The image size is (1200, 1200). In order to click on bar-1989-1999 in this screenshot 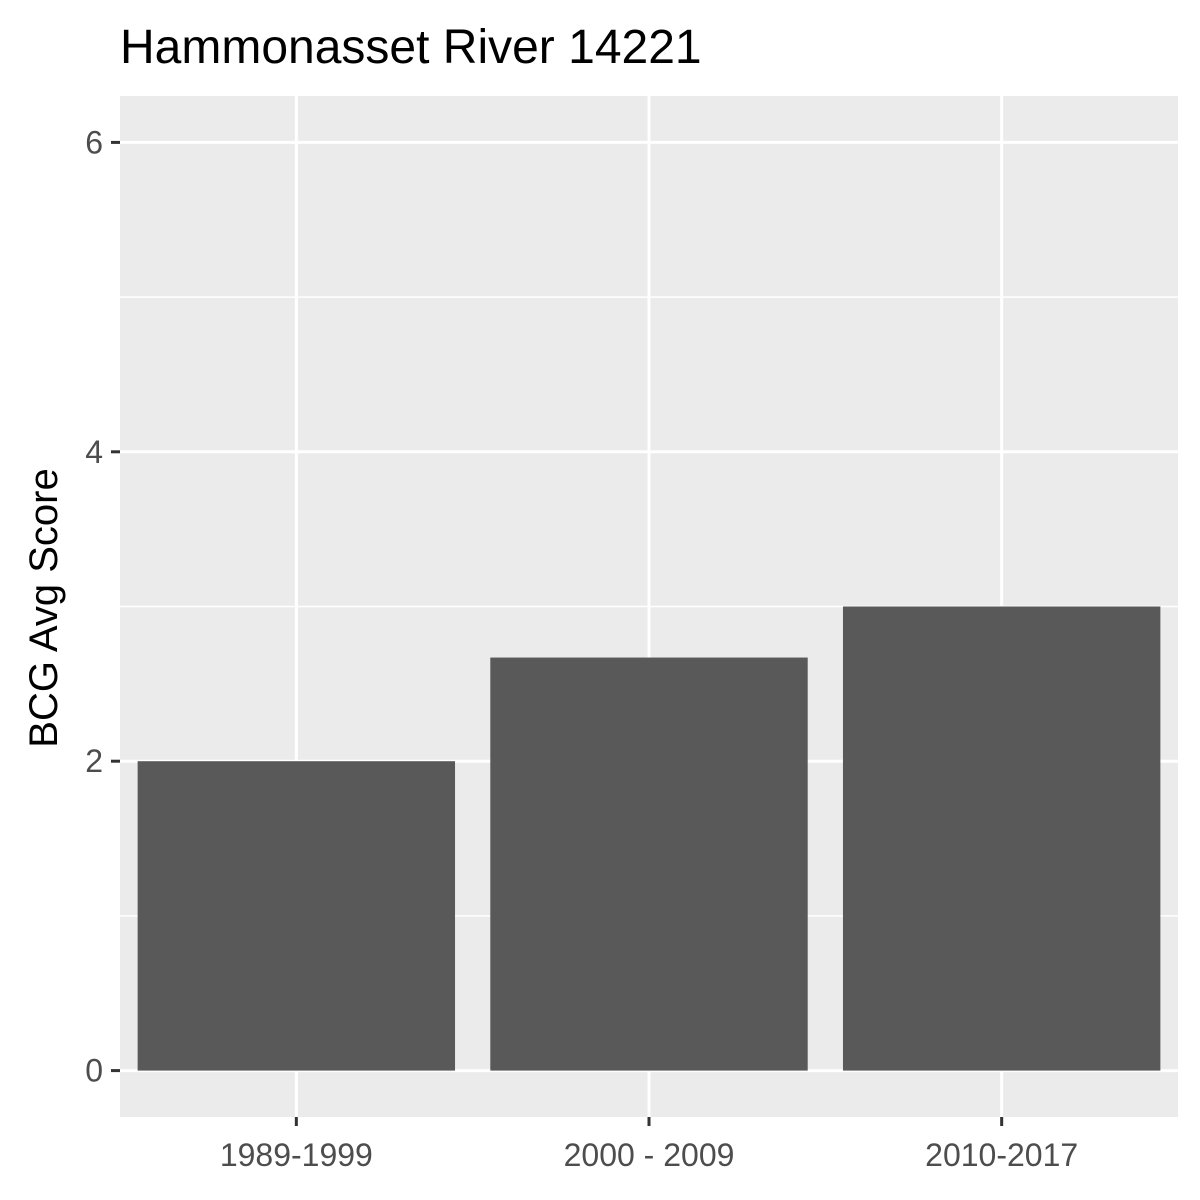, I will do `click(296, 916)`.